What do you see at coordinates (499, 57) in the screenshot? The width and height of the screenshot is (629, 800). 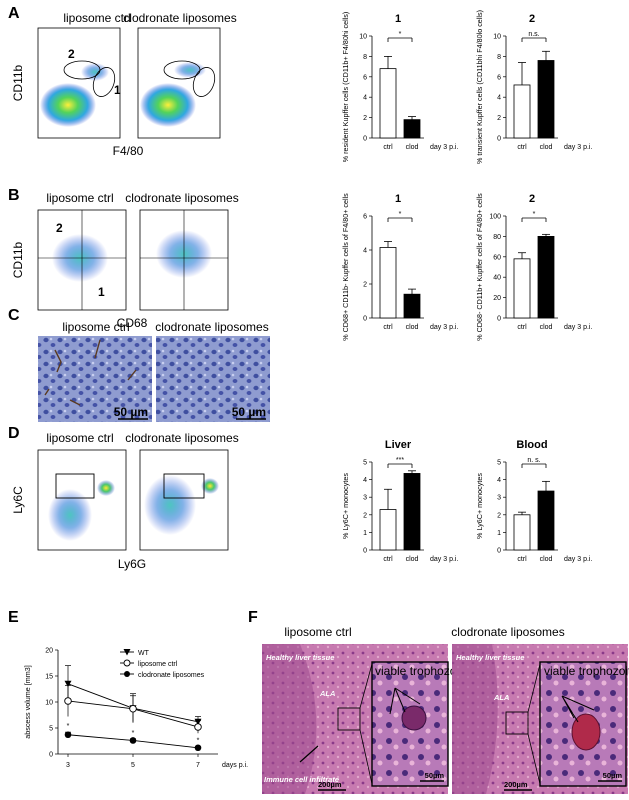 I see `chart-A2-ytick-label: 8` at bounding box center [499, 57].